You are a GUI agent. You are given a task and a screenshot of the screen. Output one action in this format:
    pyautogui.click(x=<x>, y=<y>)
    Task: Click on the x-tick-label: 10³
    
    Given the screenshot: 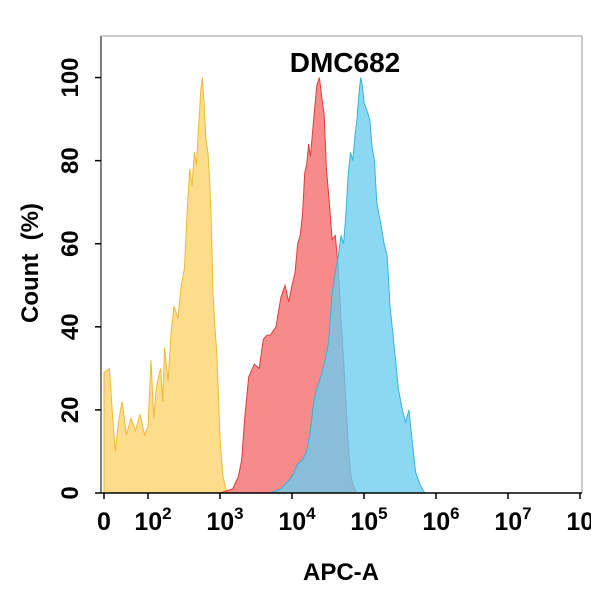 What is the action you would take?
    pyautogui.click(x=224, y=520)
    